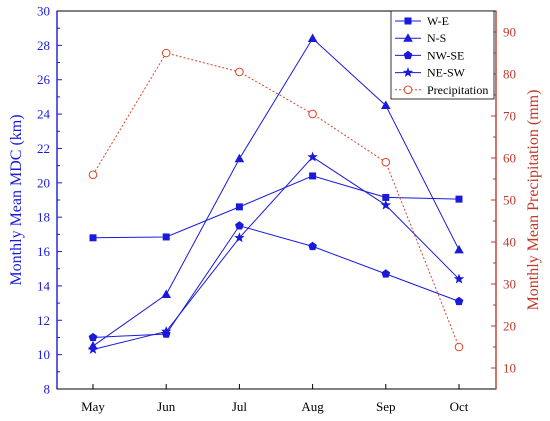 Image resolution: width=550 pixels, height=421 pixels. I want to click on legend-item: NW-SE, so click(429, 55).